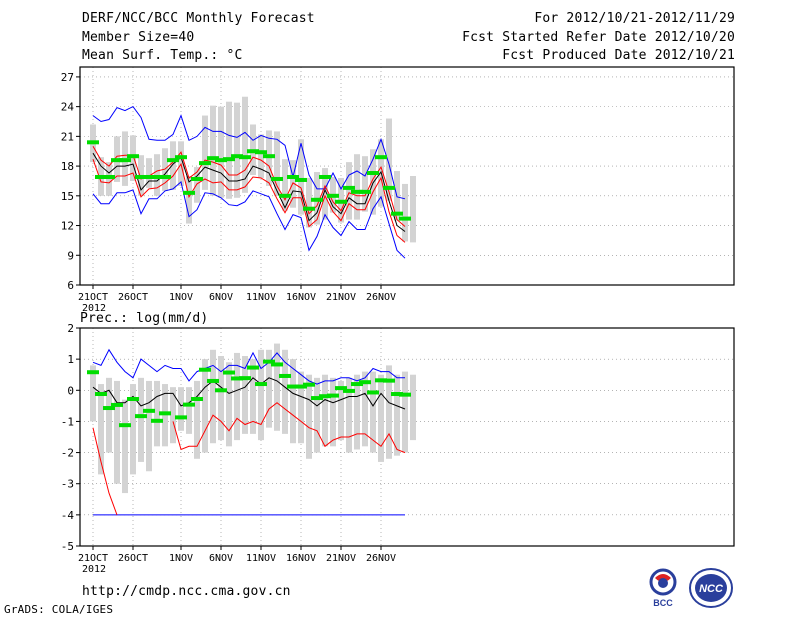  What do you see at coordinates (59, 609) in the screenshot?
I see `grads-credit: GrADS: COLA/IGES` at bounding box center [59, 609].